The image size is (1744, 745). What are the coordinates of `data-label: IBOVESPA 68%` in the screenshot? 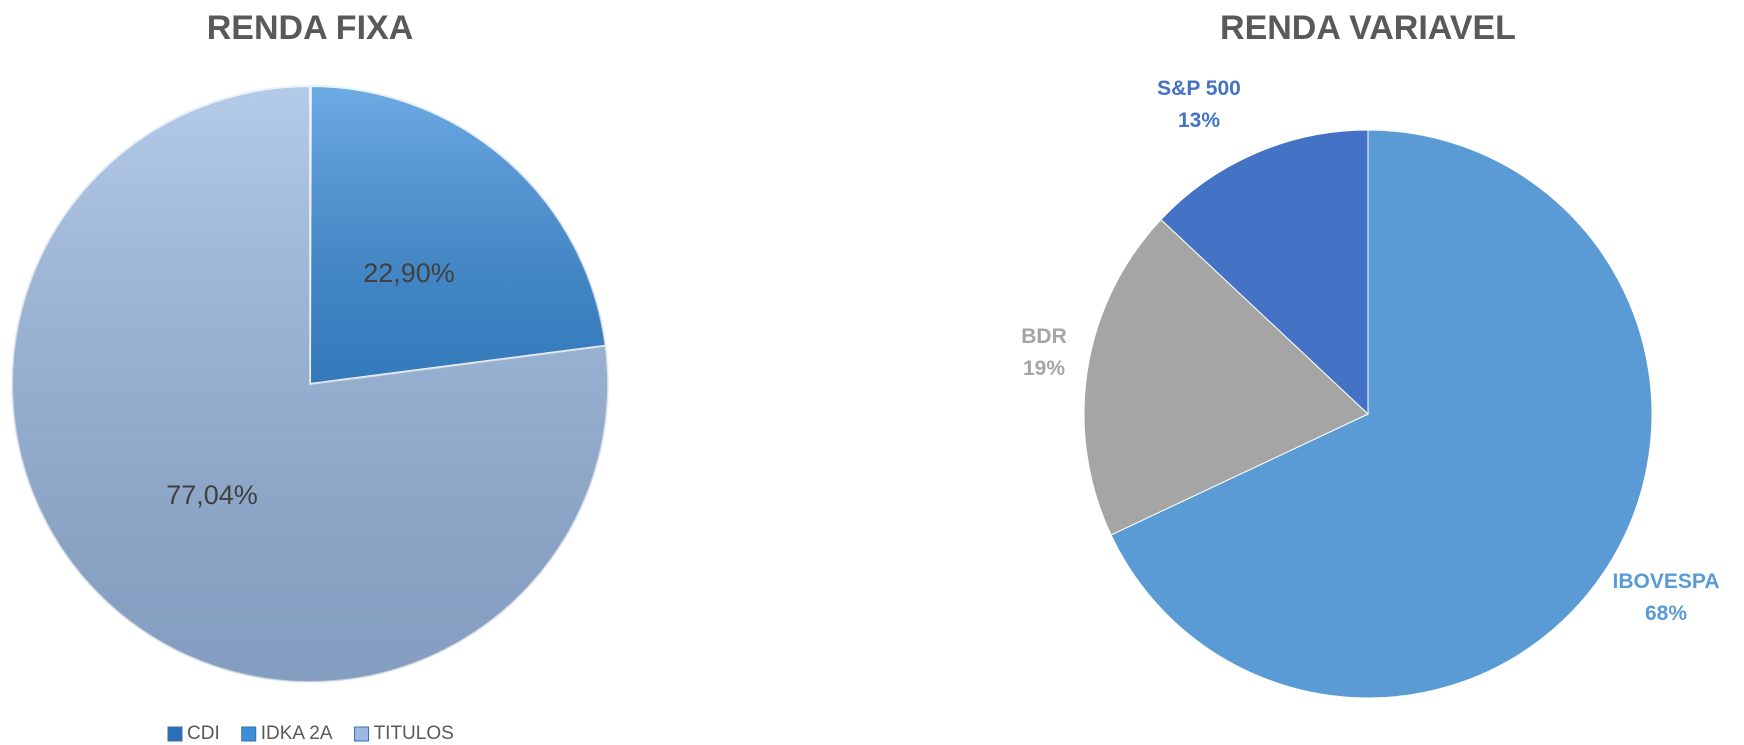 It's located at (1666, 597).